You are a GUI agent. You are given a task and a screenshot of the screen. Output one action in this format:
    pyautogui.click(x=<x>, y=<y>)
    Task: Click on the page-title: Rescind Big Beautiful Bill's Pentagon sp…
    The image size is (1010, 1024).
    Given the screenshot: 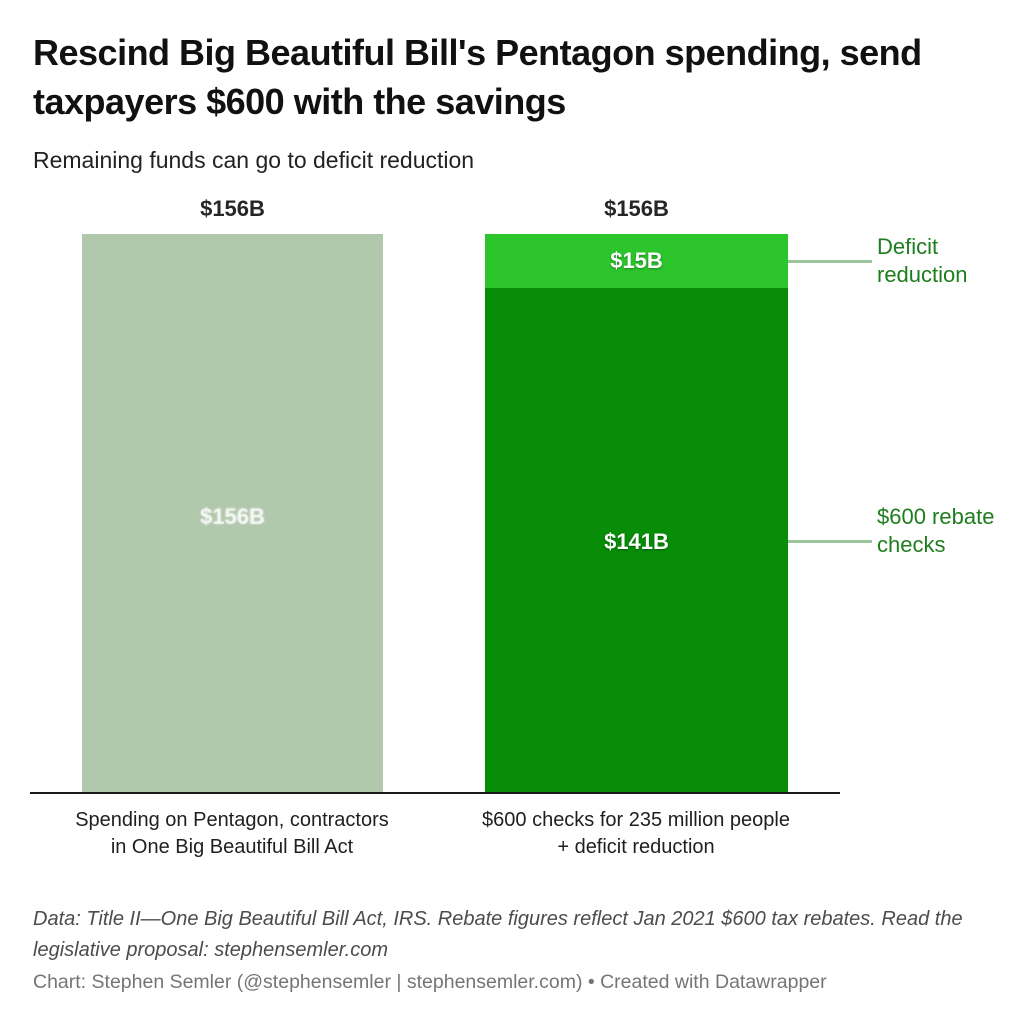 What is the action you would take?
    pyautogui.click(x=477, y=77)
    